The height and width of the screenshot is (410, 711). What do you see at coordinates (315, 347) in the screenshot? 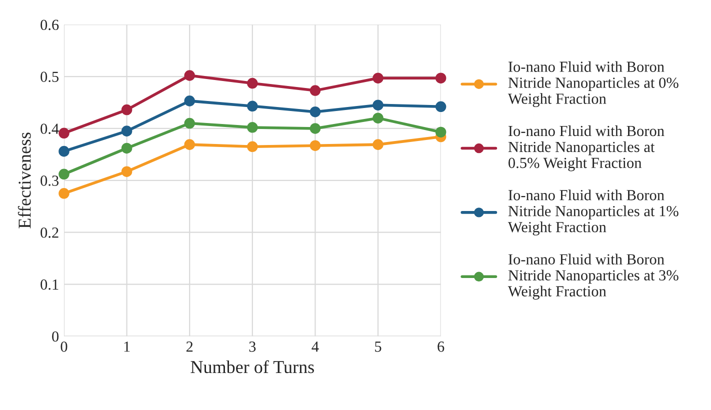
I see `x-tick-label: 4` at bounding box center [315, 347].